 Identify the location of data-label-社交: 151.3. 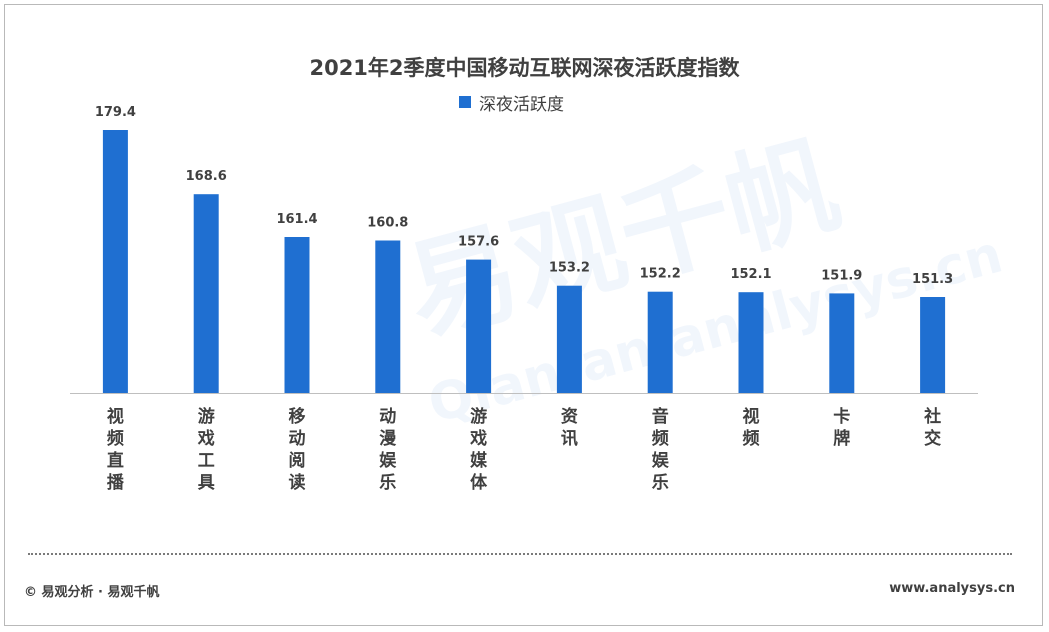
(932, 279).